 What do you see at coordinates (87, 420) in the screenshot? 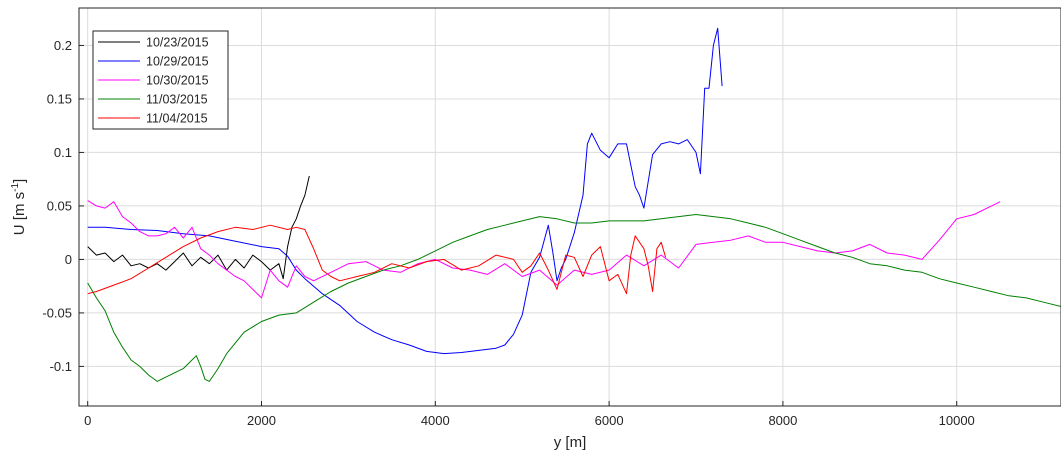
I see `x-tick-label: 0` at bounding box center [87, 420].